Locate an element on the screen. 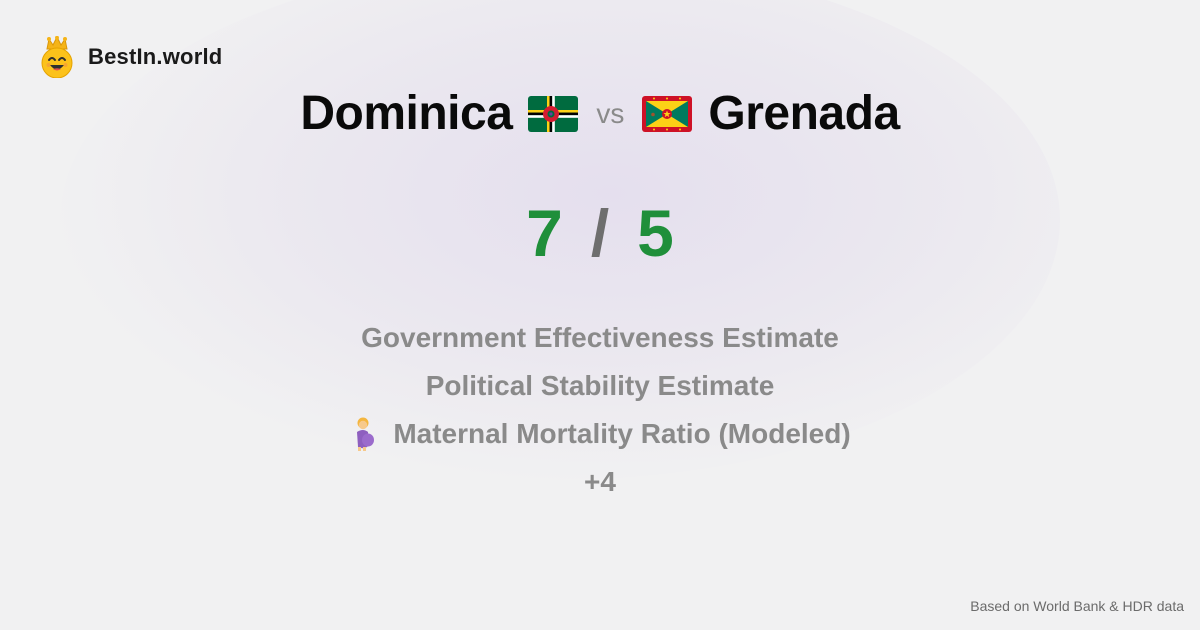  more-criteria-count: +4 is located at coordinates (600, 482).